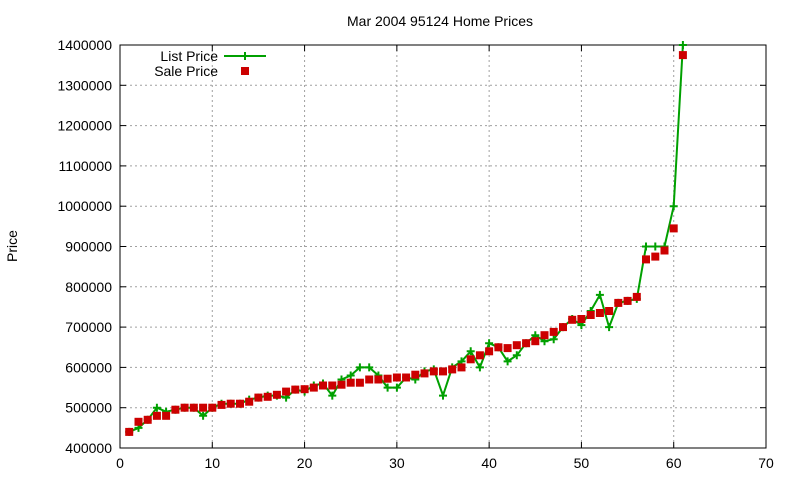 This screenshot has height=480, width=800. What do you see at coordinates (84, 126) in the screenshot?
I see `y-tick-label: 1200000` at bounding box center [84, 126].